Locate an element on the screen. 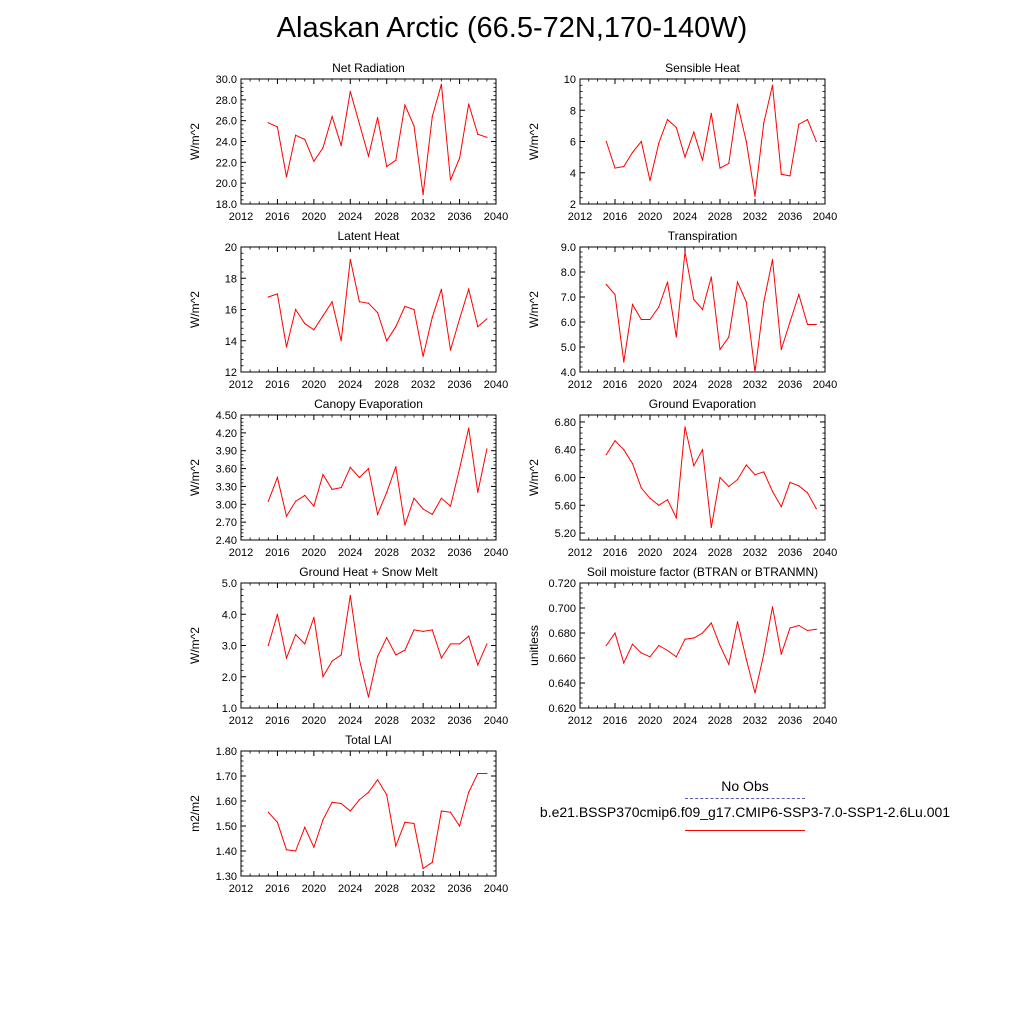  y-axis-label: m2/m2 is located at coordinates (195, 813).